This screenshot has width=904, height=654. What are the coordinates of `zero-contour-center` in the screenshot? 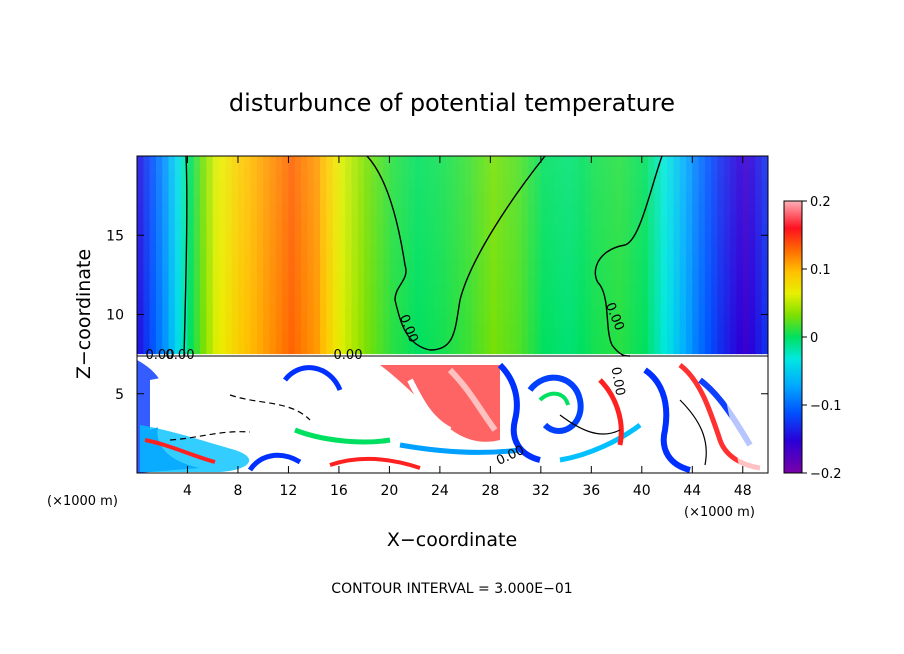 It's located at (456, 253).